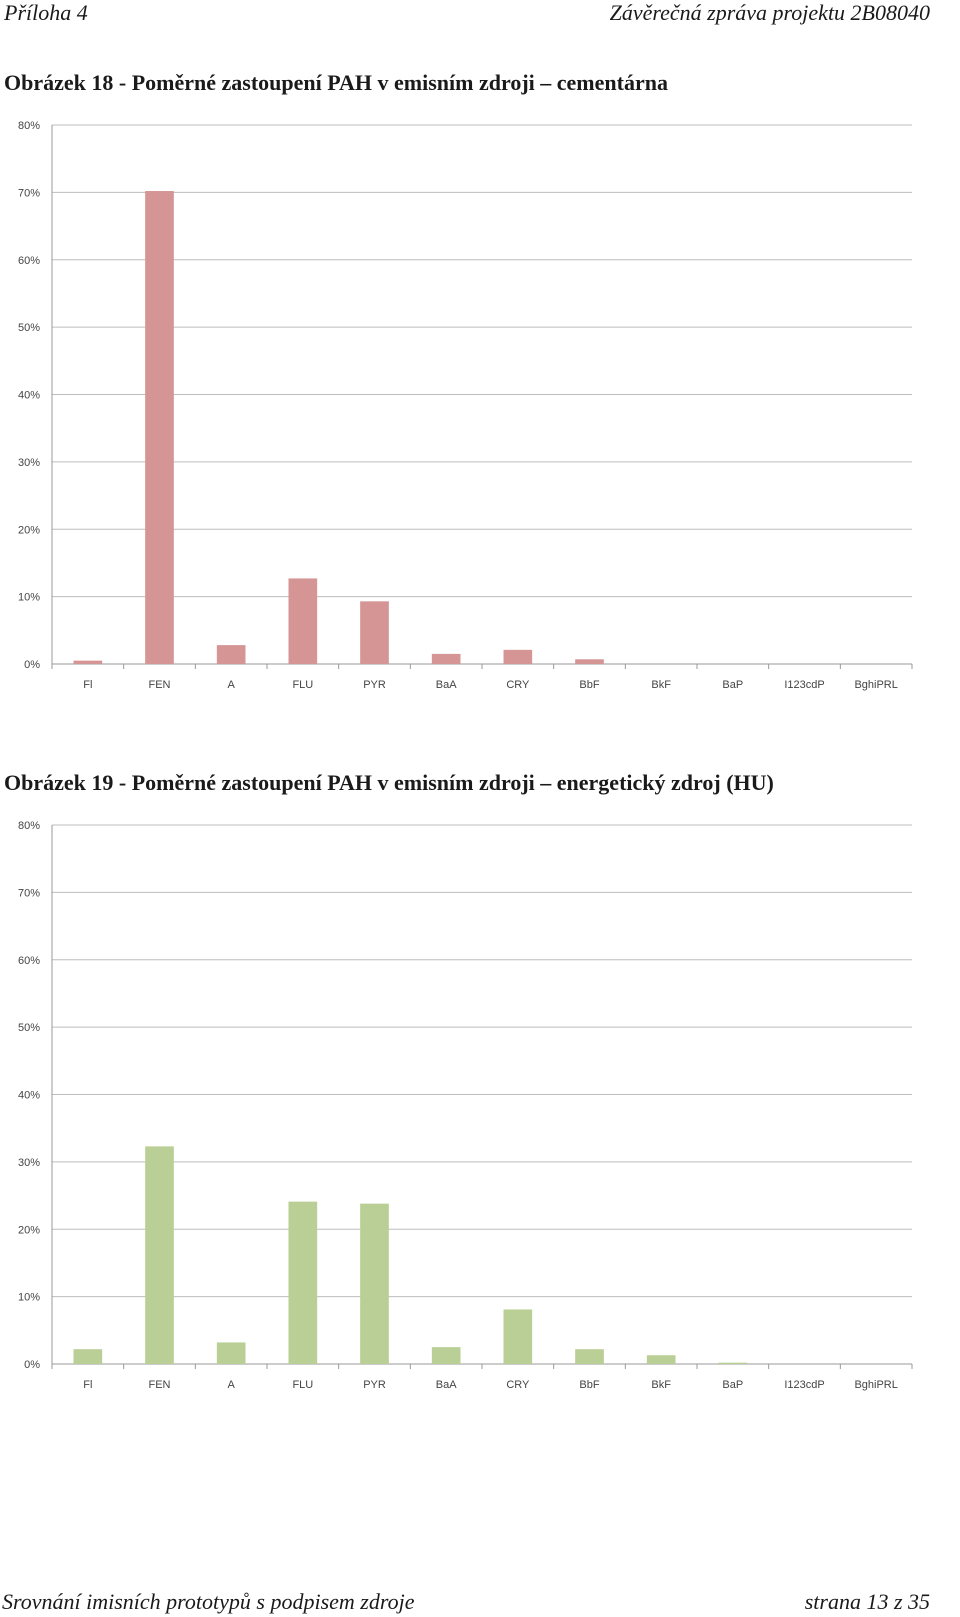 Image resolution: width=960 pixels, height=1617 pixels. I want to click on bar-bkf, so click(661, 1359).